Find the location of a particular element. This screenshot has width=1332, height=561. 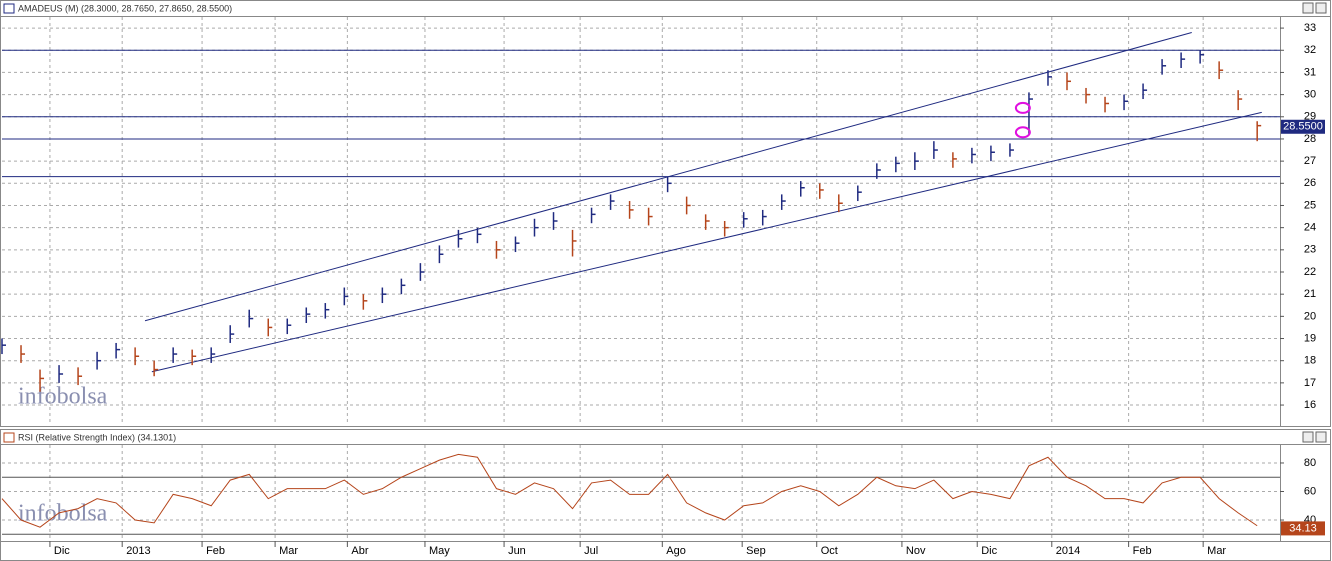

y-tick-label: 80 is located at coordinates (1310, 463).